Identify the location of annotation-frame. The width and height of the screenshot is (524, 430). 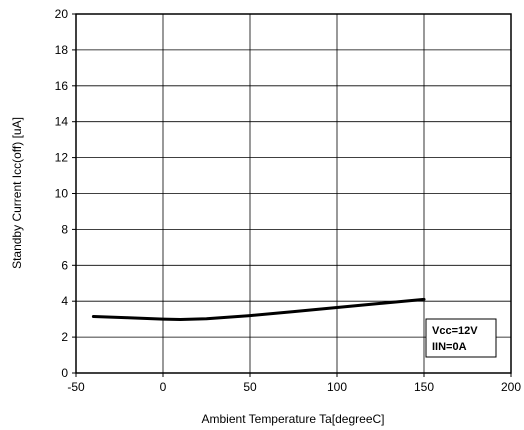
(461, 338).